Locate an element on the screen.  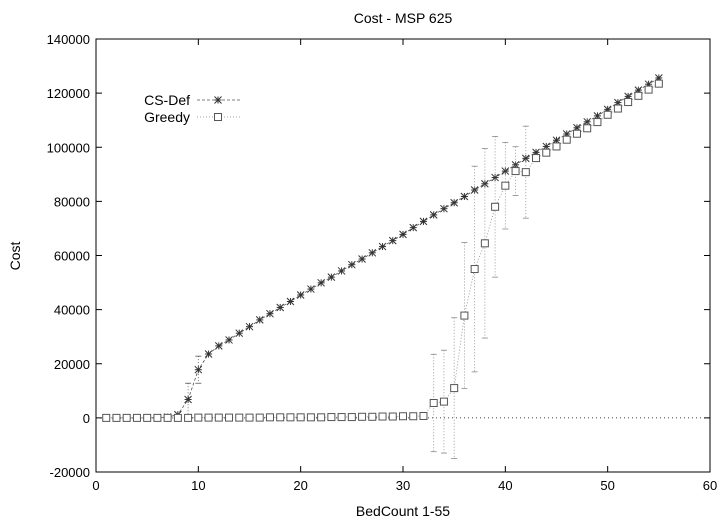
y-tick-label: 140000 is located at coordinates (68, 39).